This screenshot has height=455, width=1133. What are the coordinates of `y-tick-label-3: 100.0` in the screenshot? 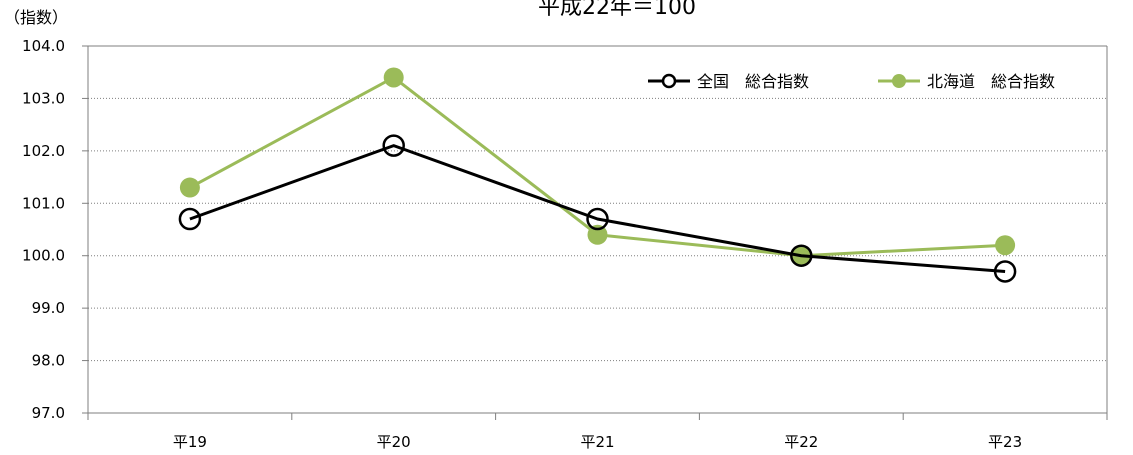 It's located at (43, 256).